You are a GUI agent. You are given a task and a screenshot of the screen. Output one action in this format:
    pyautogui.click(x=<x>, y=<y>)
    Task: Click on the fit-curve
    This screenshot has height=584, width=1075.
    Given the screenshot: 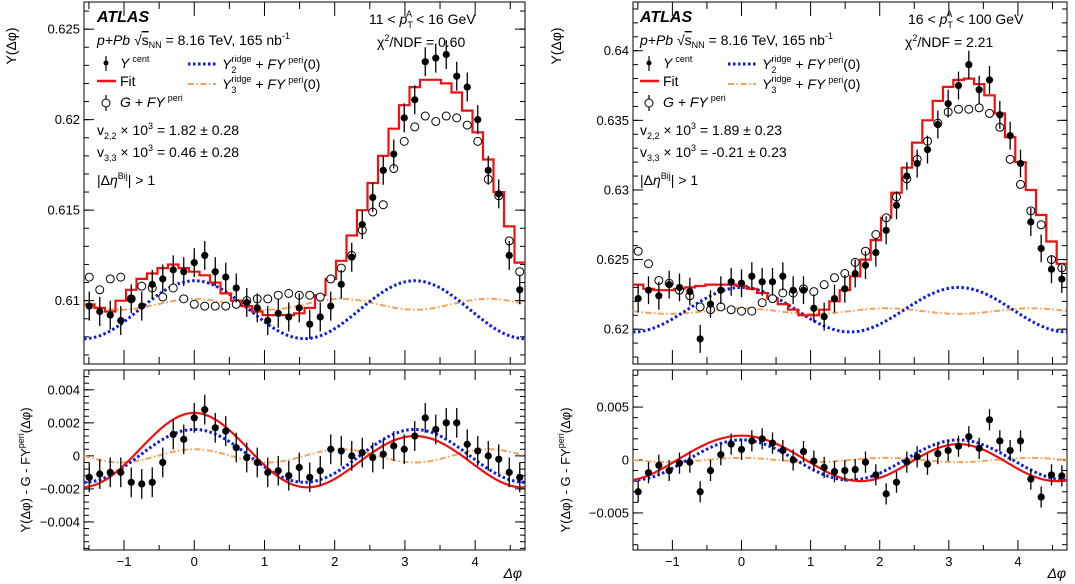 What is the action you would take?
    pyautogui.click(x=850, y=458)
    